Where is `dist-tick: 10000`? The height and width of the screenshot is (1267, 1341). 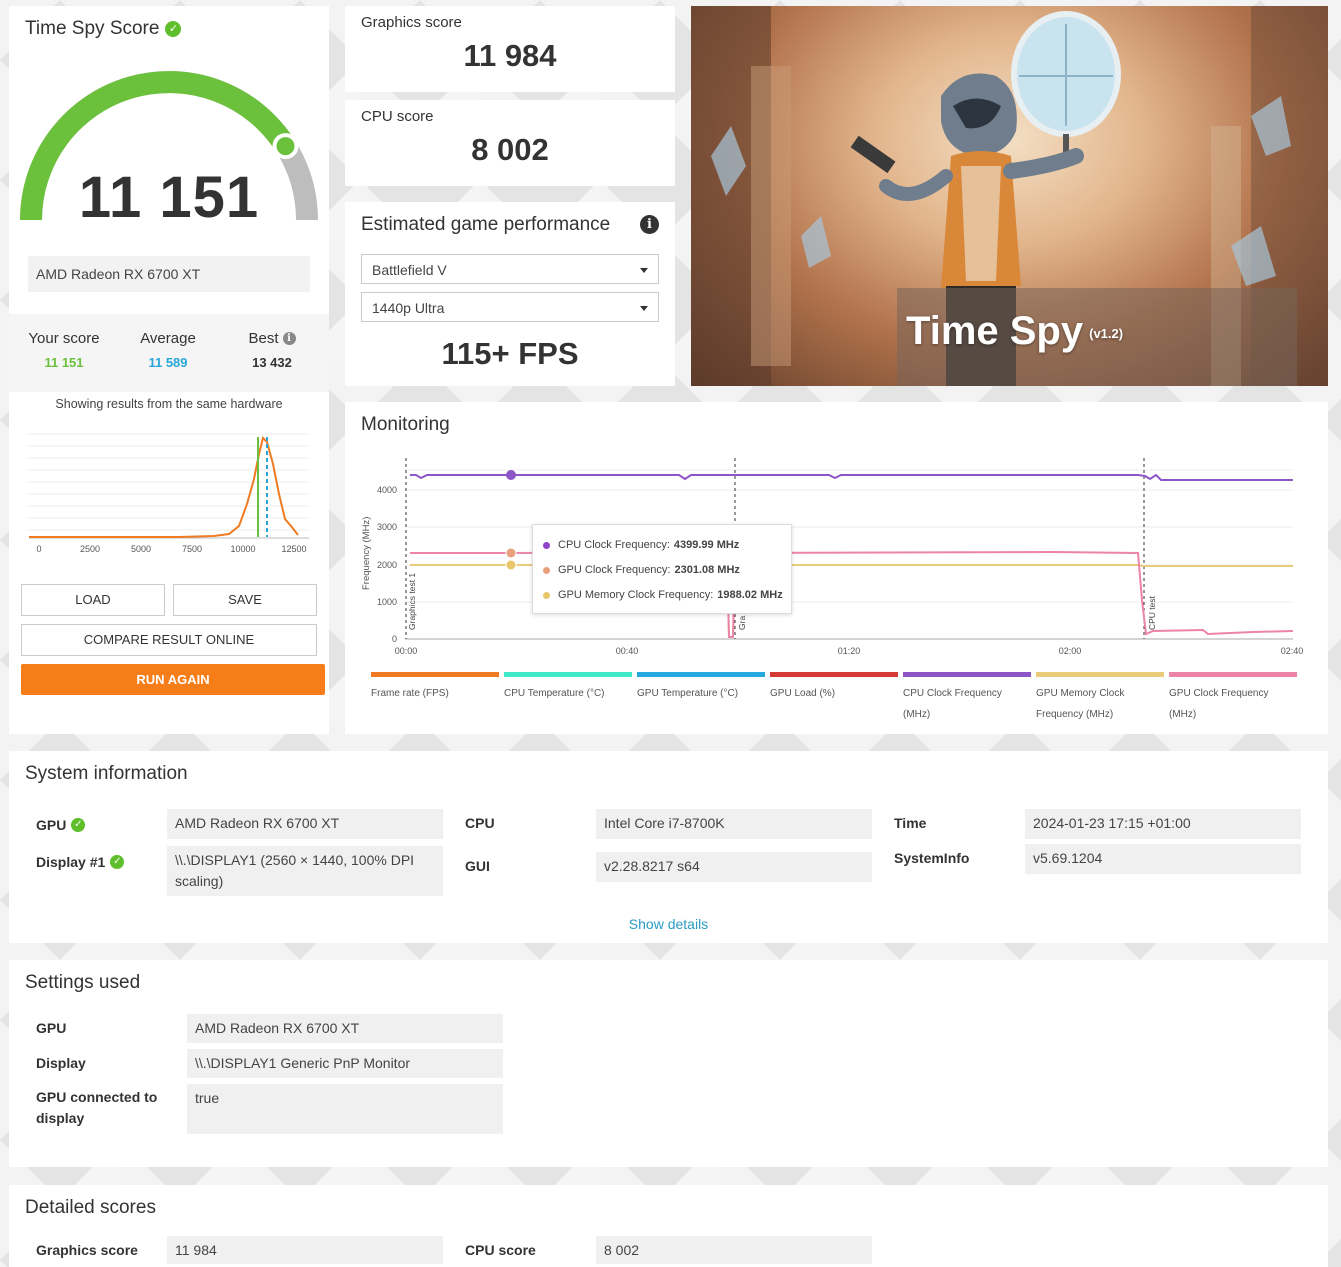 dist-tick: 10000 is located at coordinates (242, 549).